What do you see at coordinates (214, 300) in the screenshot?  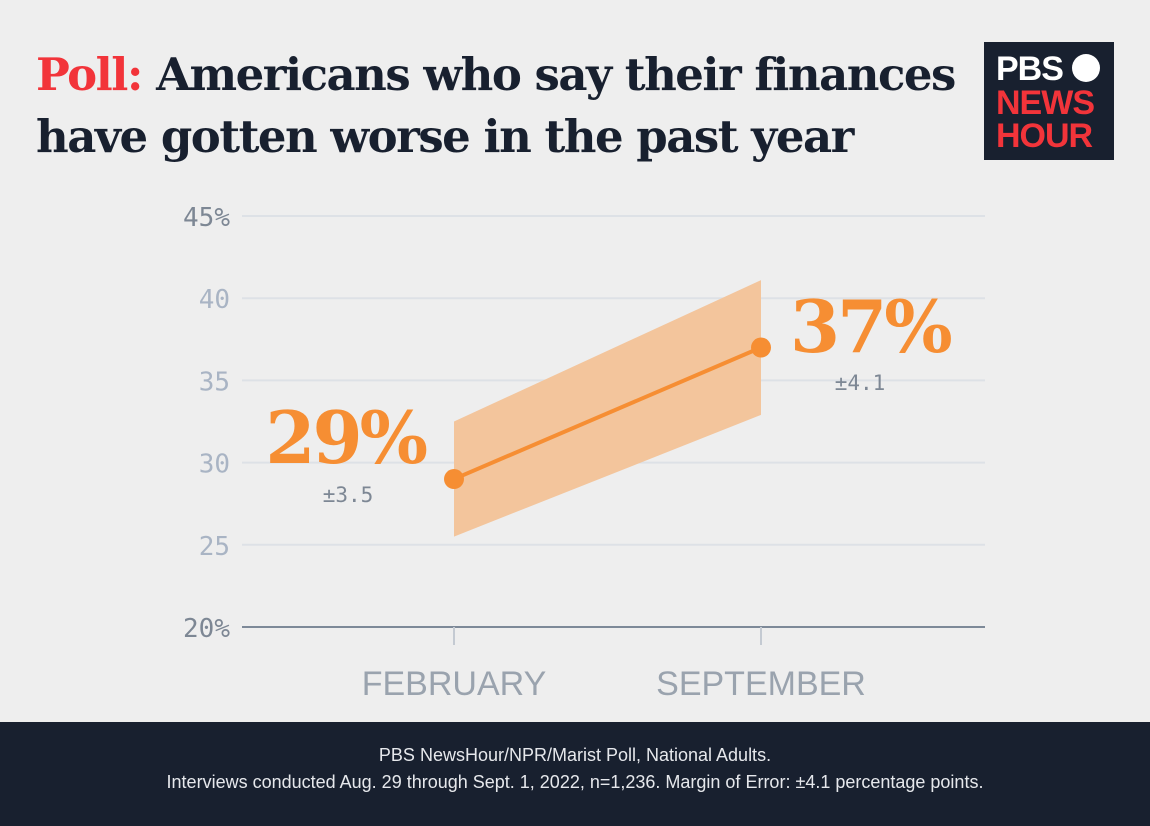 I see `y-tick-label: 40` at bounding box center [214, 300].